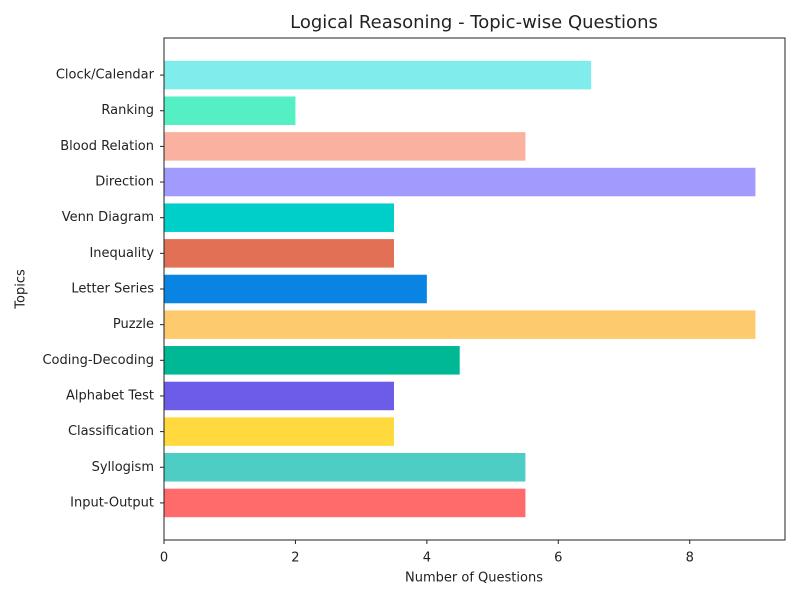 Image resolution: width=800 pixels, height=600 pixels. Describe the element at coordinates (105, 75) in the screenshot. I see `y-tick-label: Clock/Calendar` at that location.